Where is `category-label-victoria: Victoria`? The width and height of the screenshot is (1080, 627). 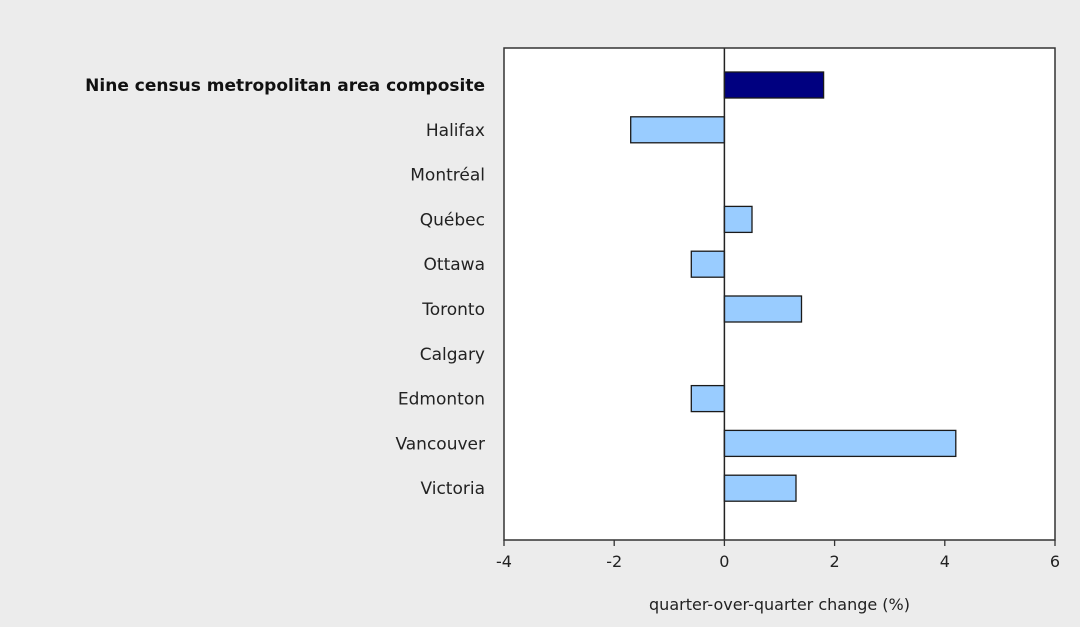 category-label-victoria: Victoria is located at coordinates (452, 489).